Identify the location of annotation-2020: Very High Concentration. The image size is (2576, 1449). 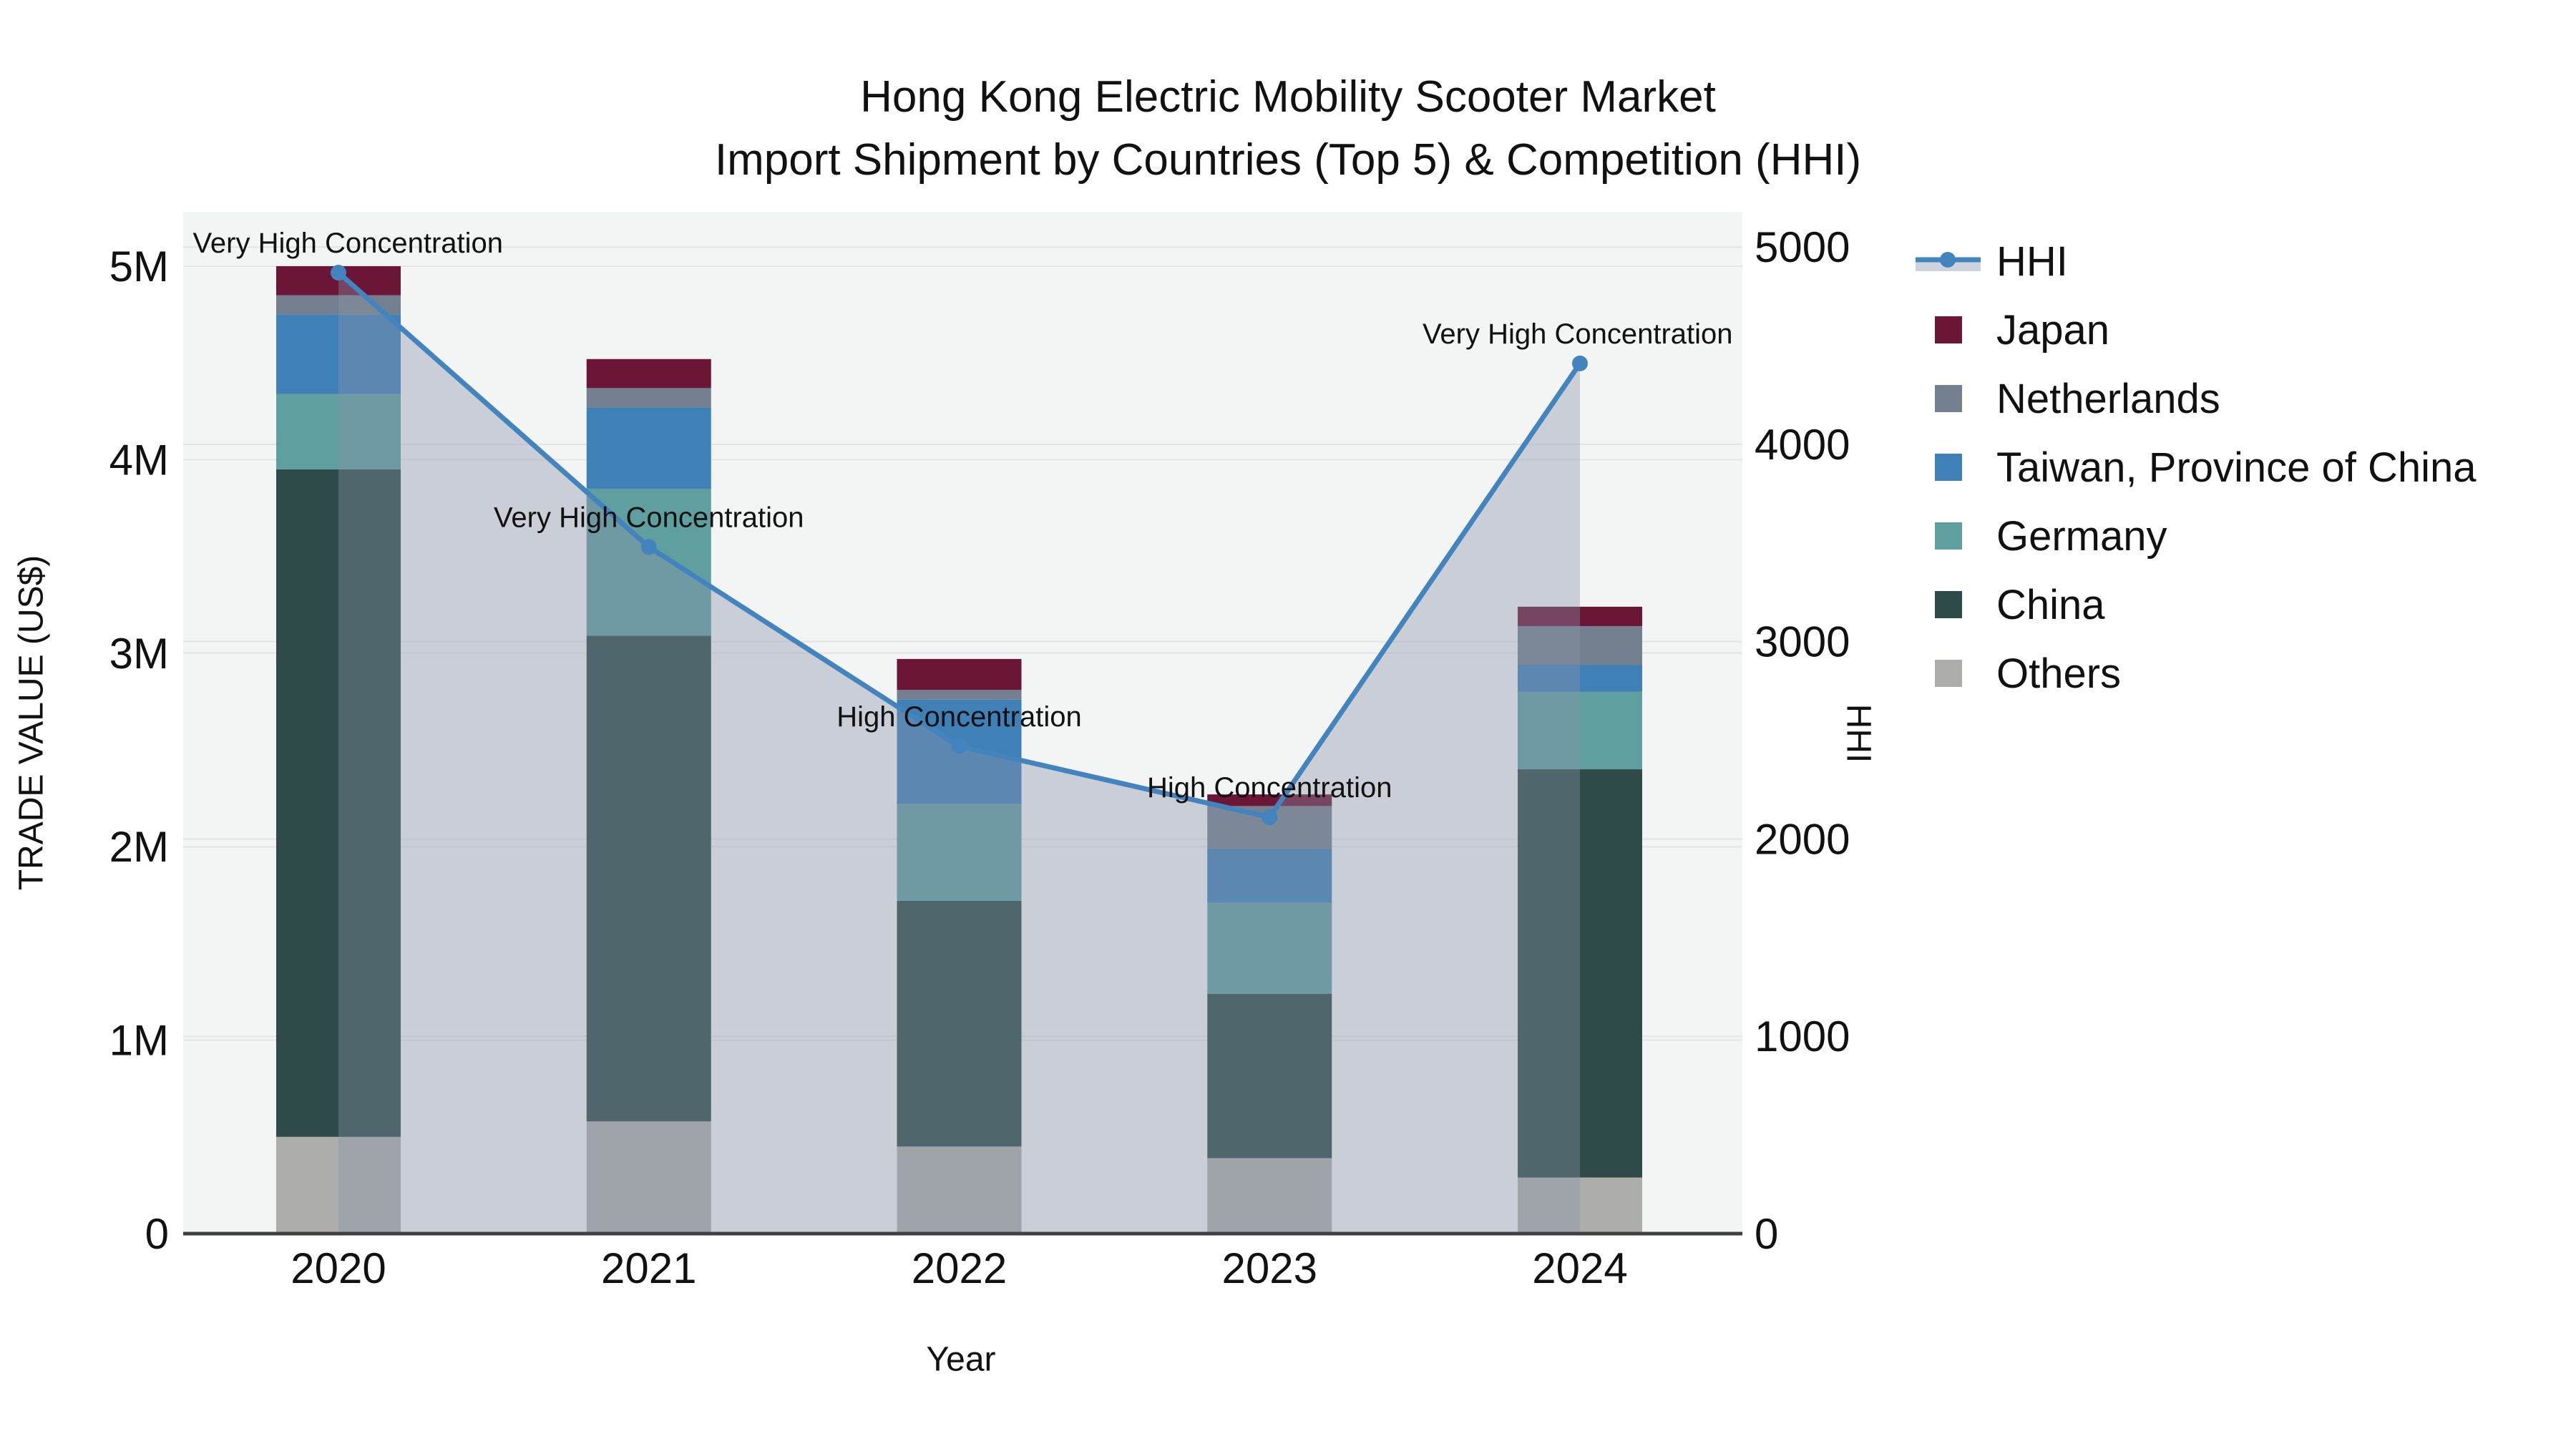
(347, 243).